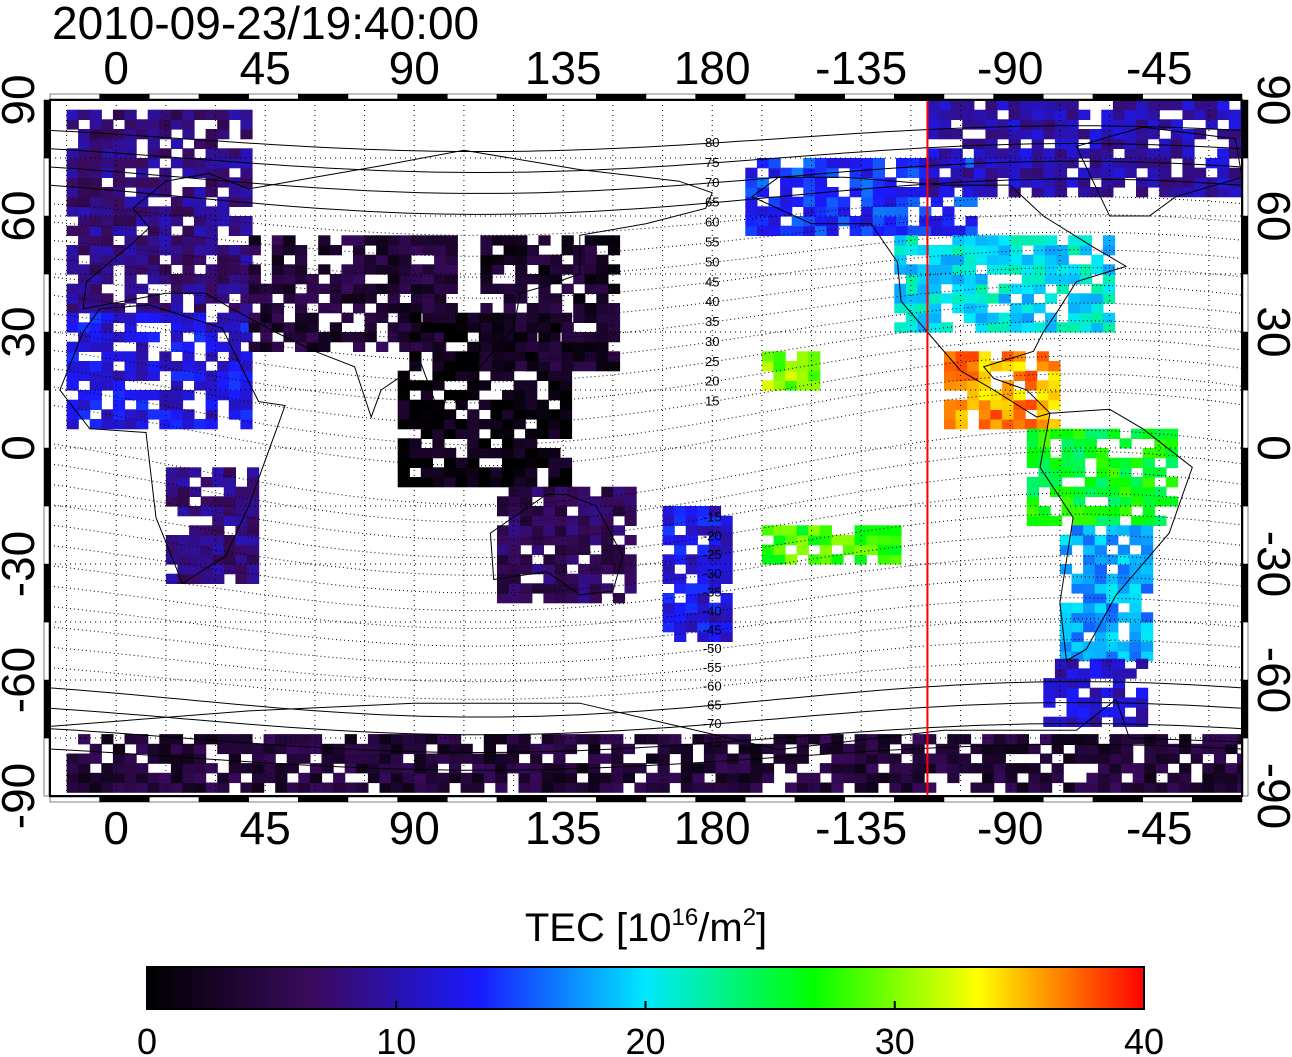 Image resolution: width=1292 pixels, height=1057 pixels. I want to click on magnetic-contour, so click(646, 661).